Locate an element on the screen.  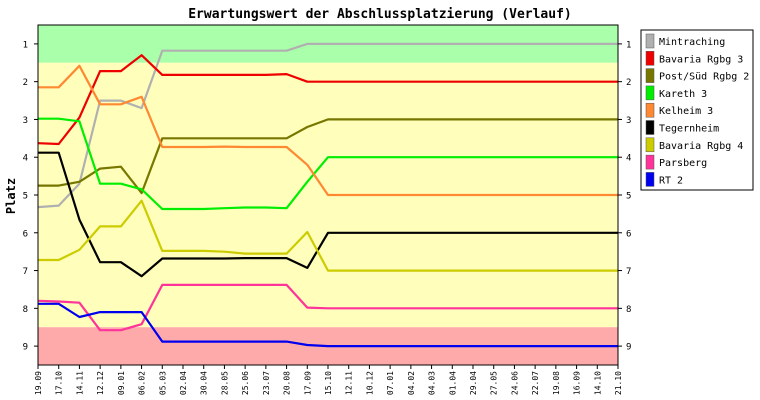
y-tick-label-right-0: 1 is located at coordinates (628, 45).